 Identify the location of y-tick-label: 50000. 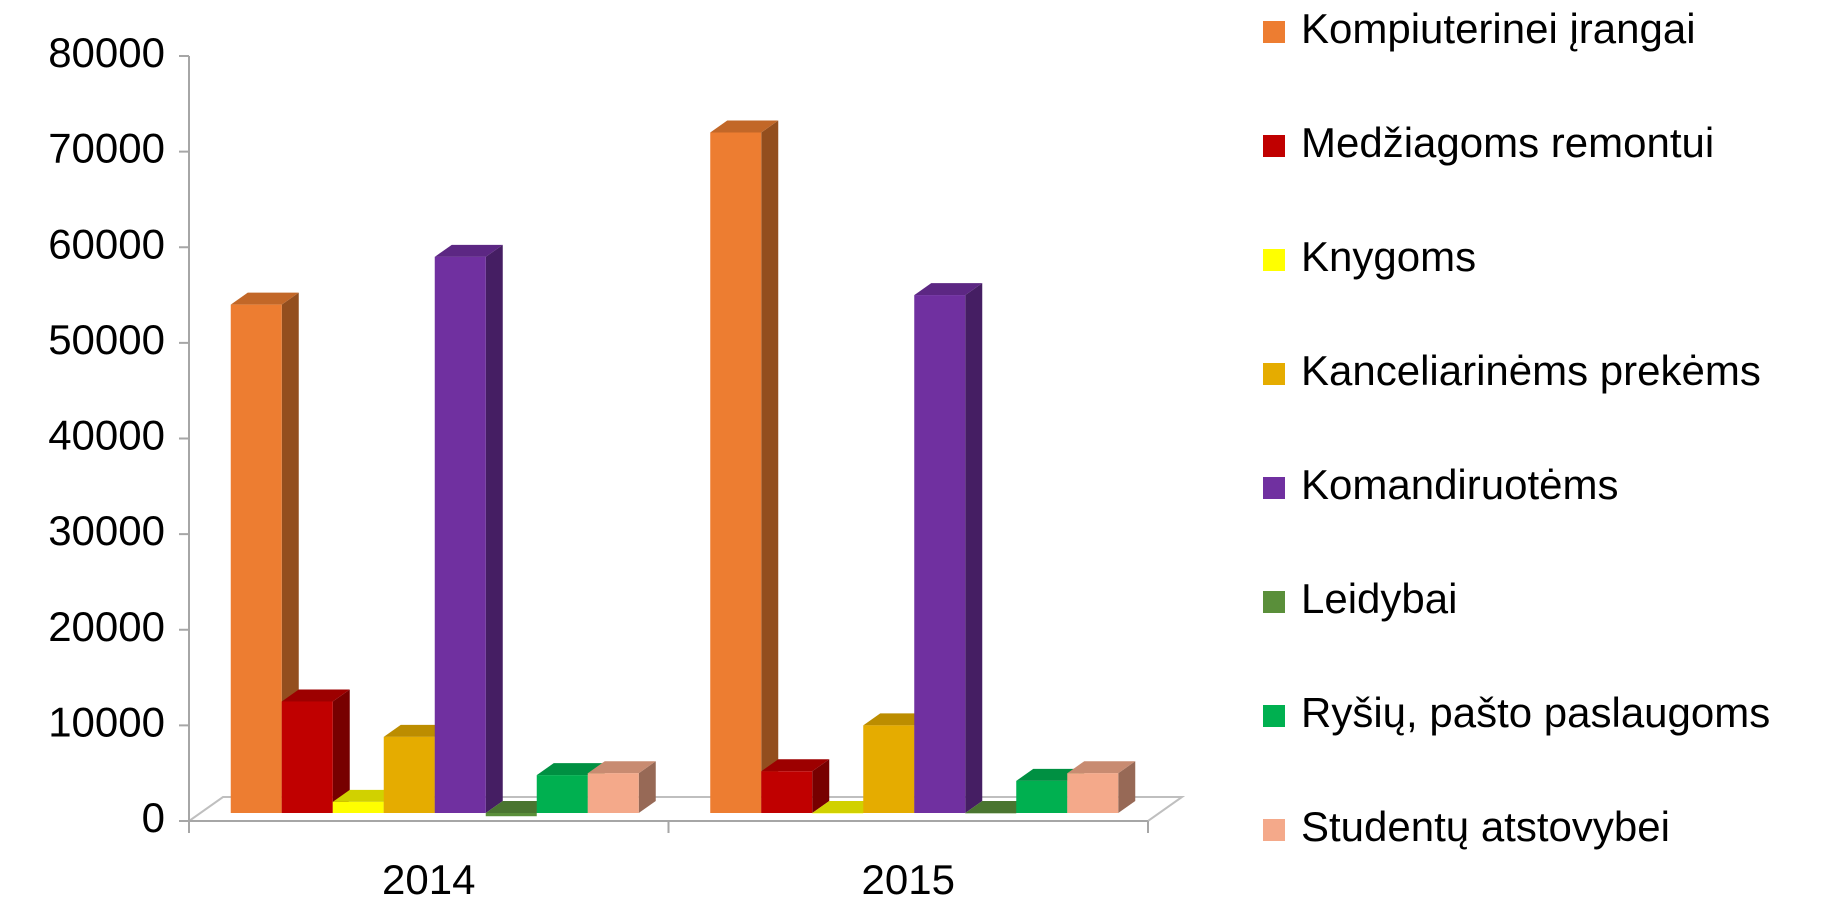
(106, 339).